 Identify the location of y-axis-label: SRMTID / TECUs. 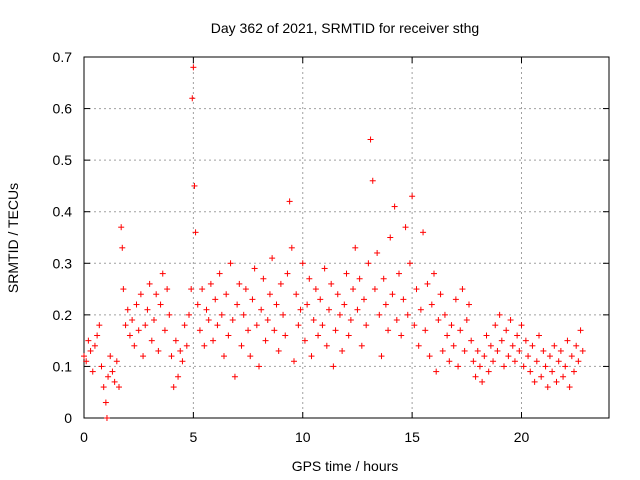
(13, 238).